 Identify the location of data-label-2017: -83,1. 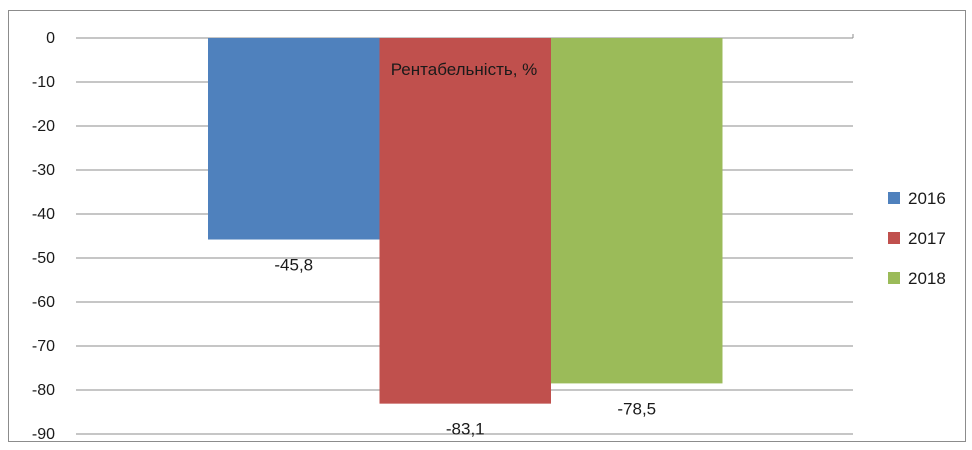
(465, 429).